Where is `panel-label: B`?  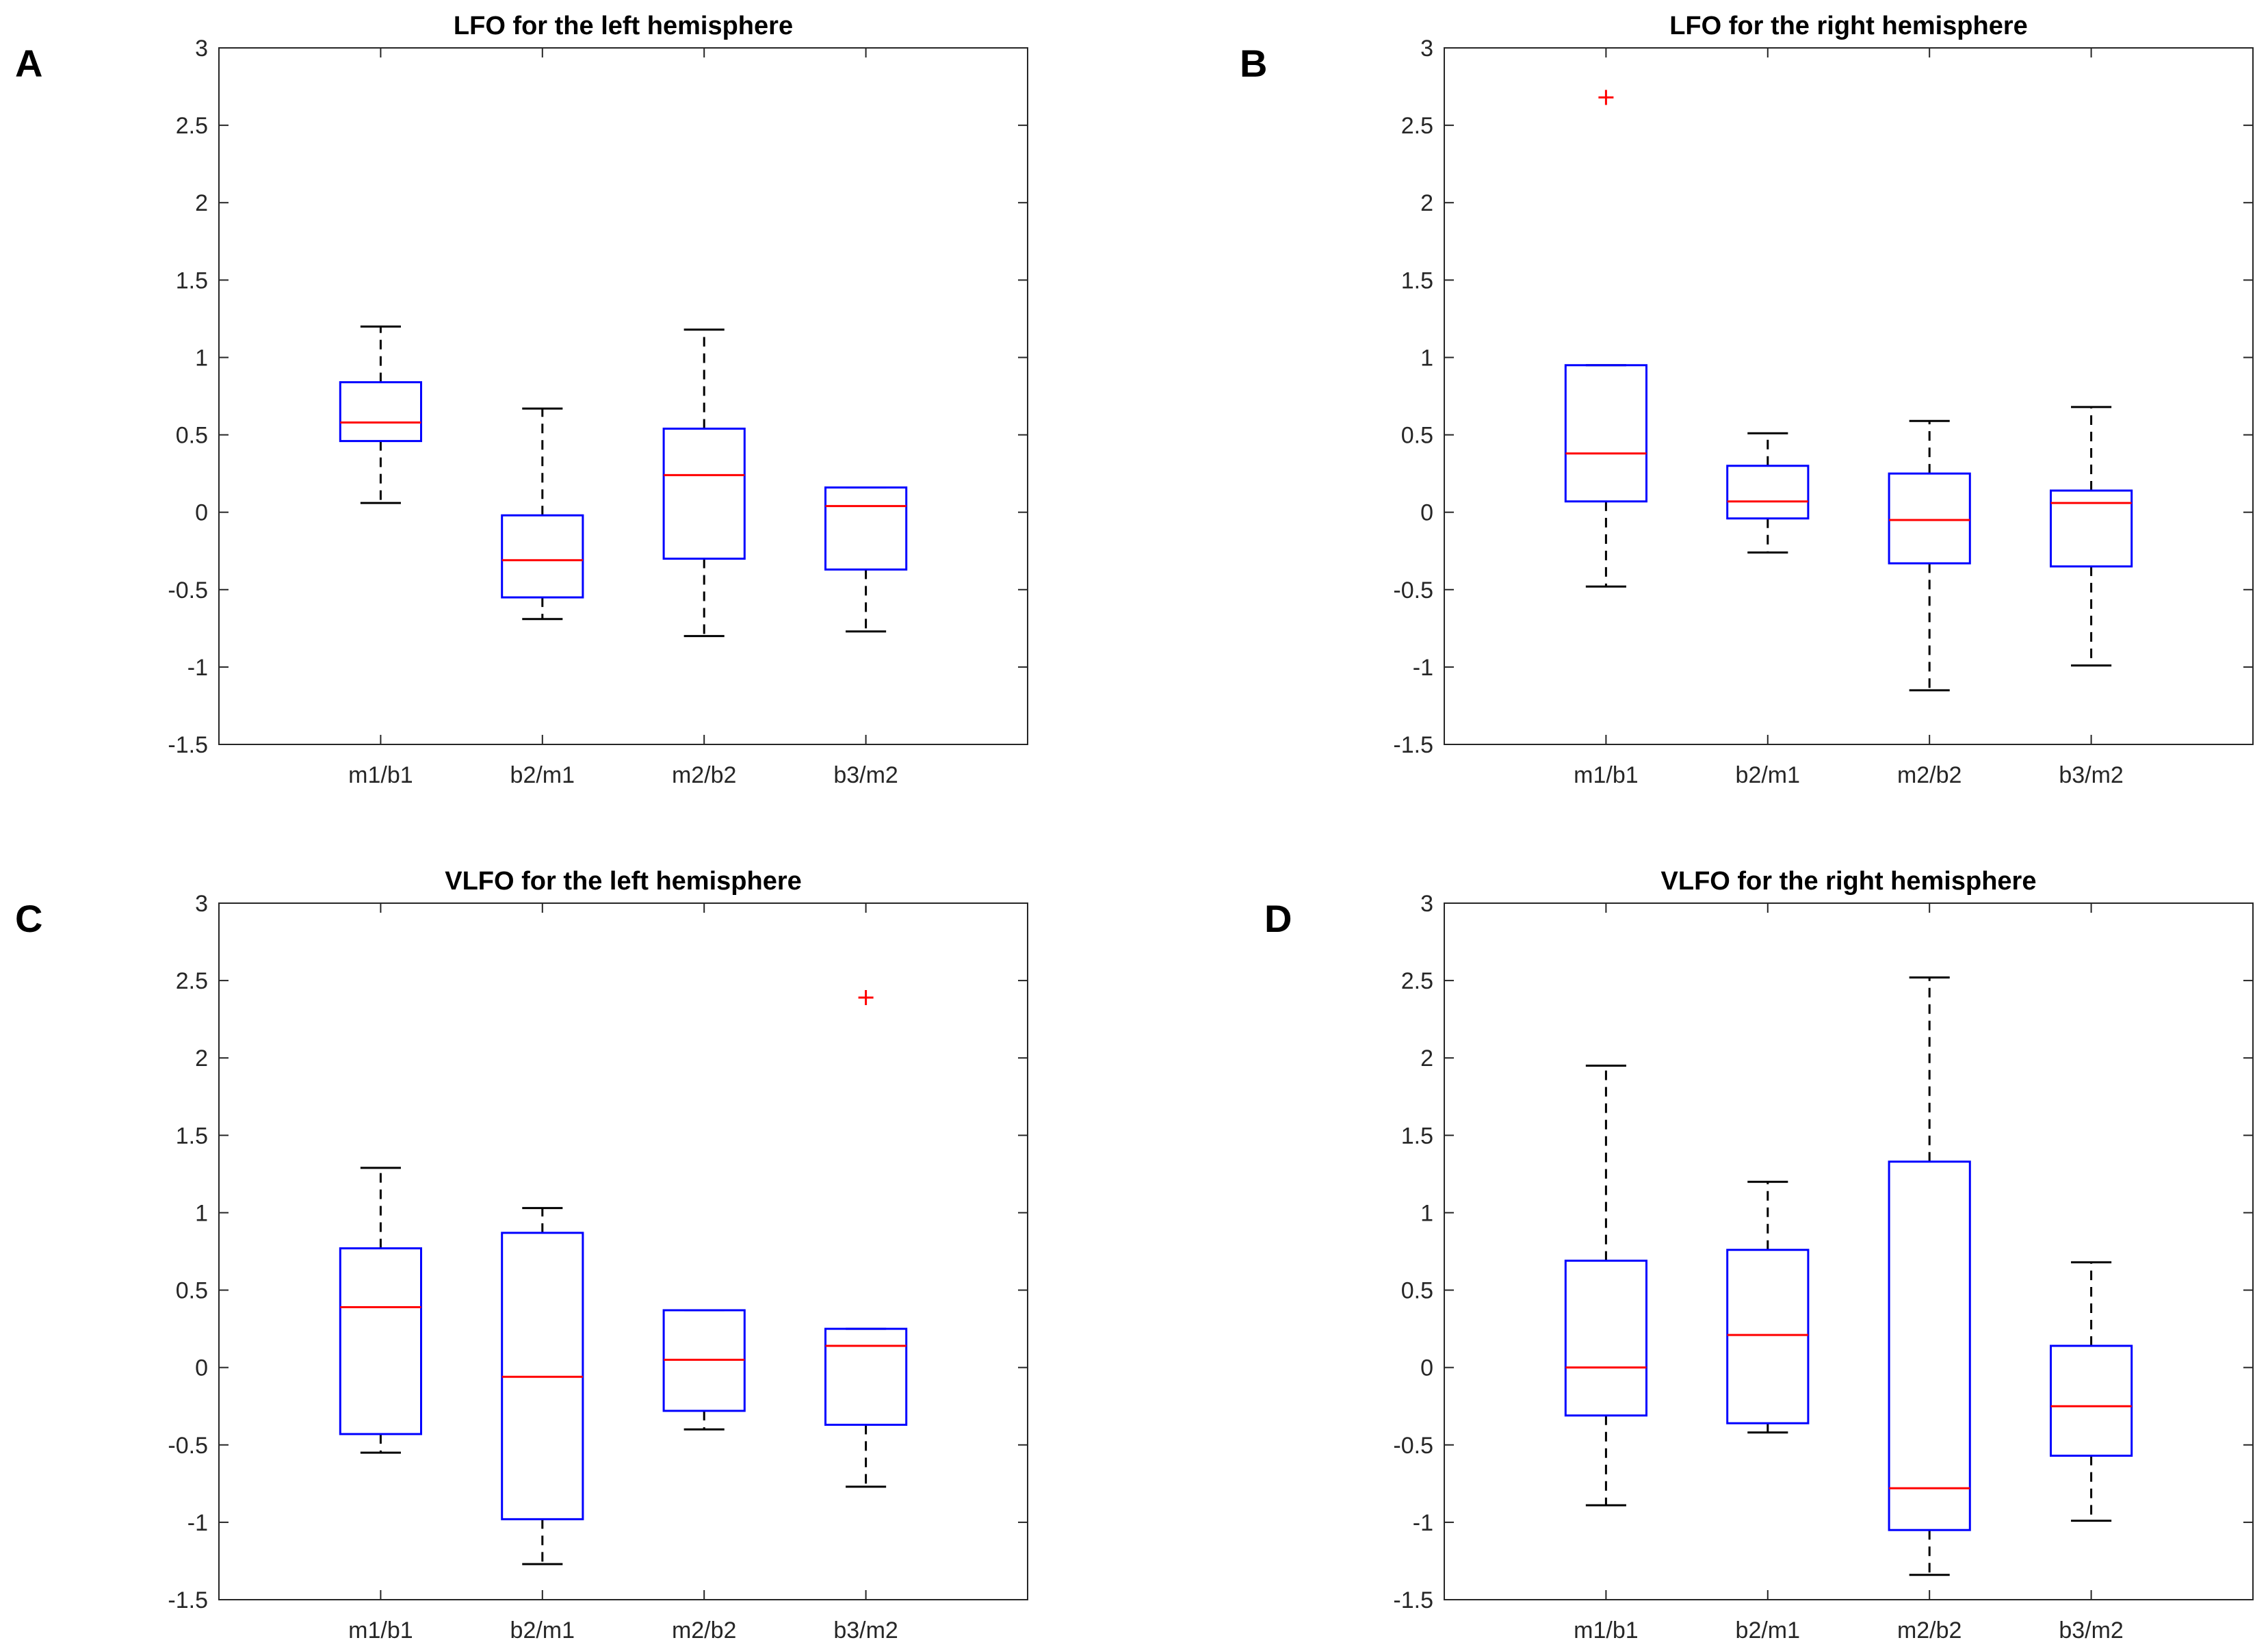
panel-label: B is located at coordinates (1253, 63).